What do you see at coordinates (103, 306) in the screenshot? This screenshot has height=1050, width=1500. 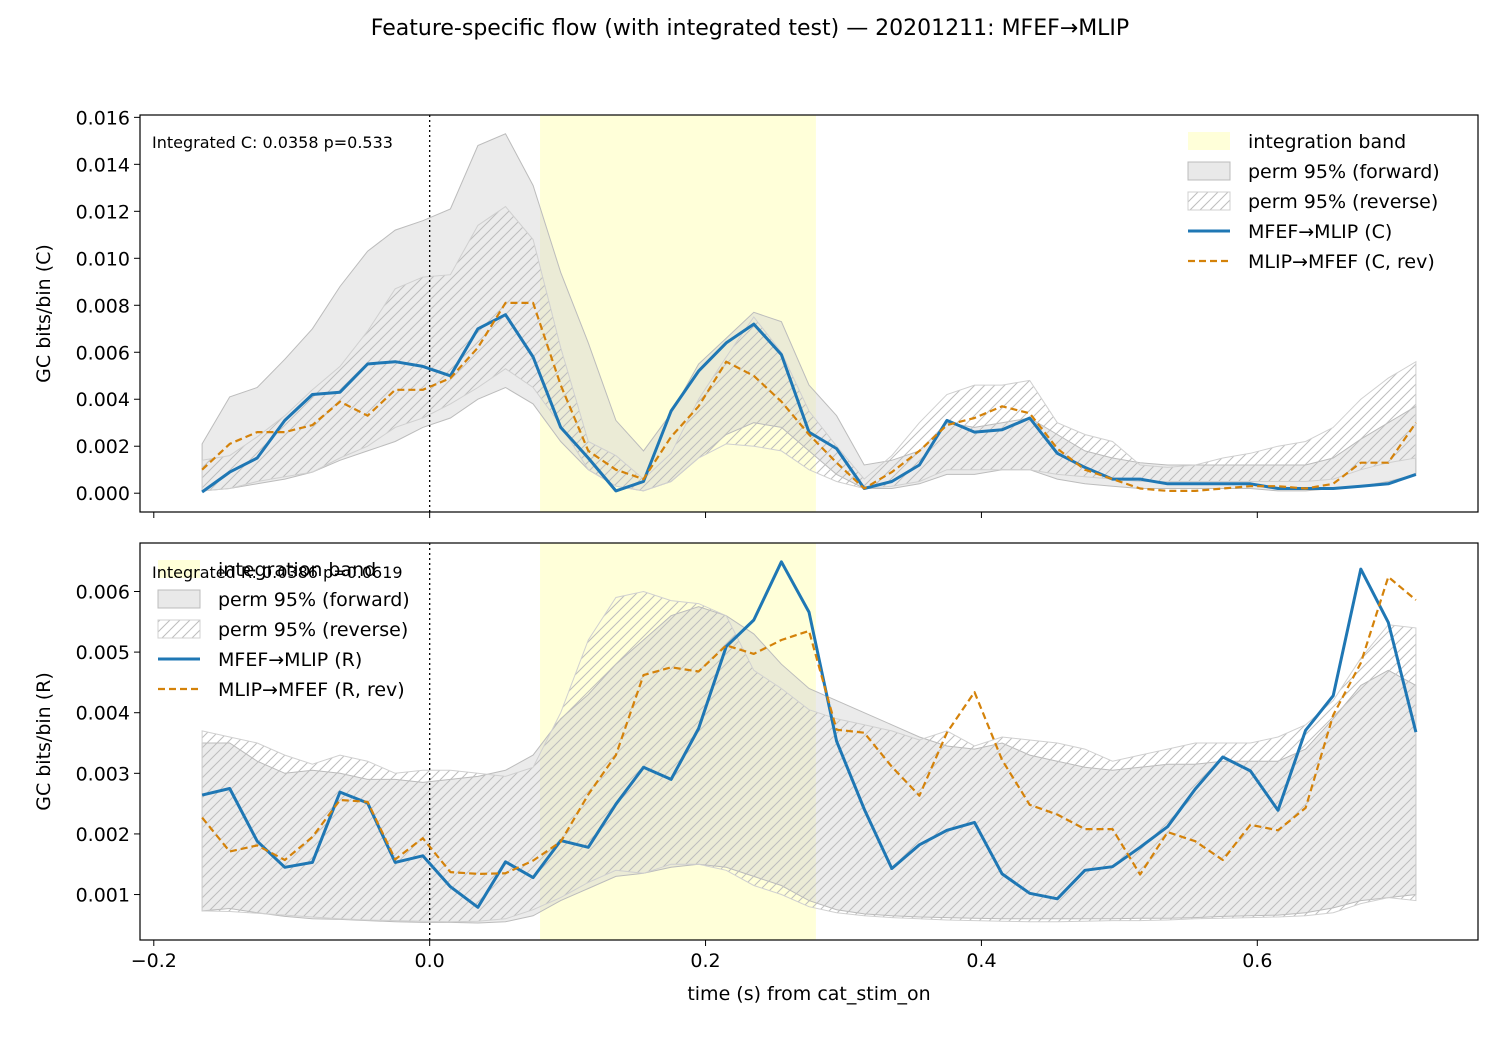 I see `y-tick-label: 0.008` at bounding box center [103, 306].